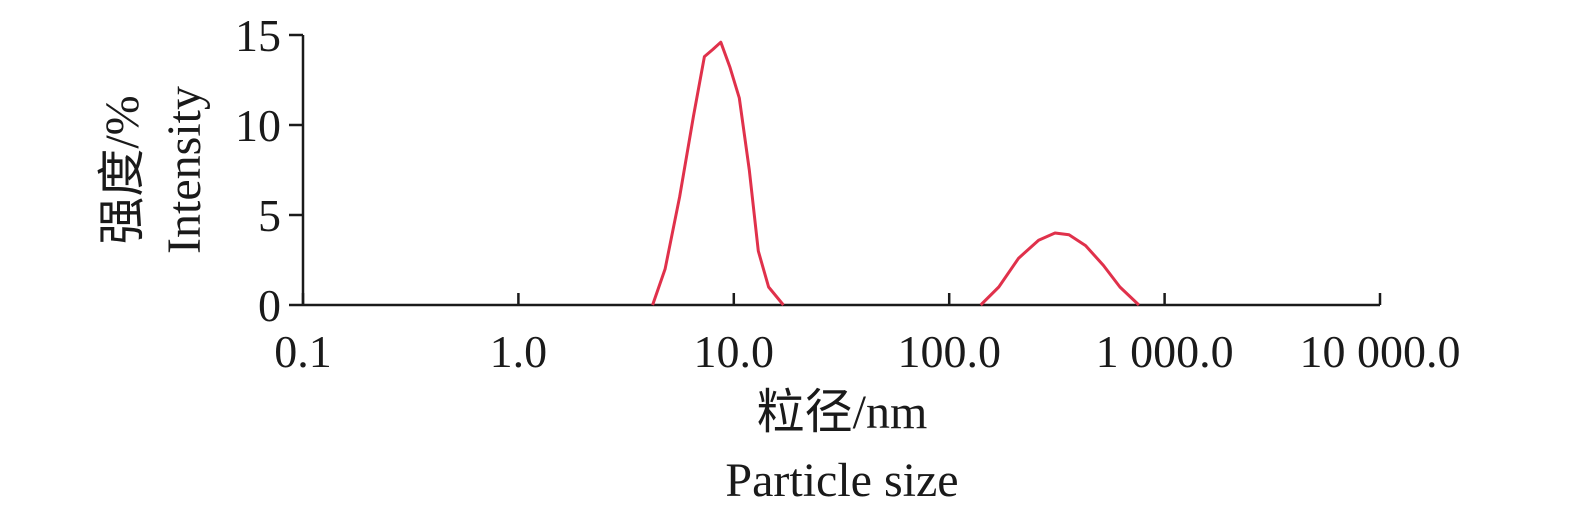  Describe the element at coordinates (303, 351) in the screenshot. I see `x-tick-label: 0.1` at that location.